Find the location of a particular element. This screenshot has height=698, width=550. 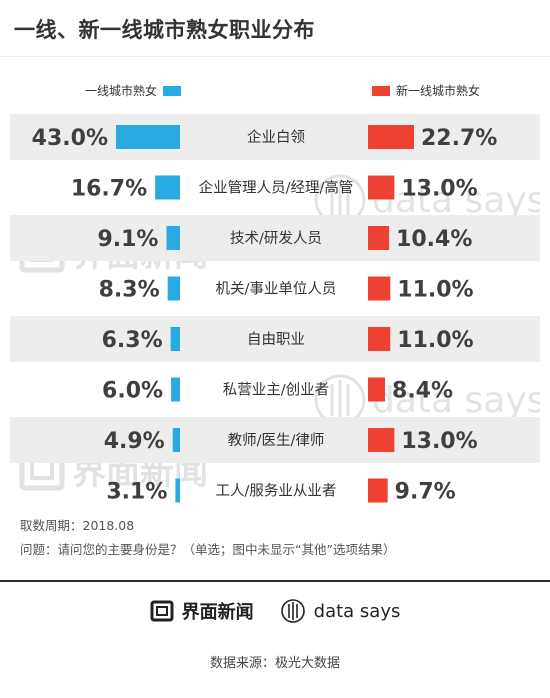

legend-label-right: 新一线城市熟女 is located at coordinates (438, 91).